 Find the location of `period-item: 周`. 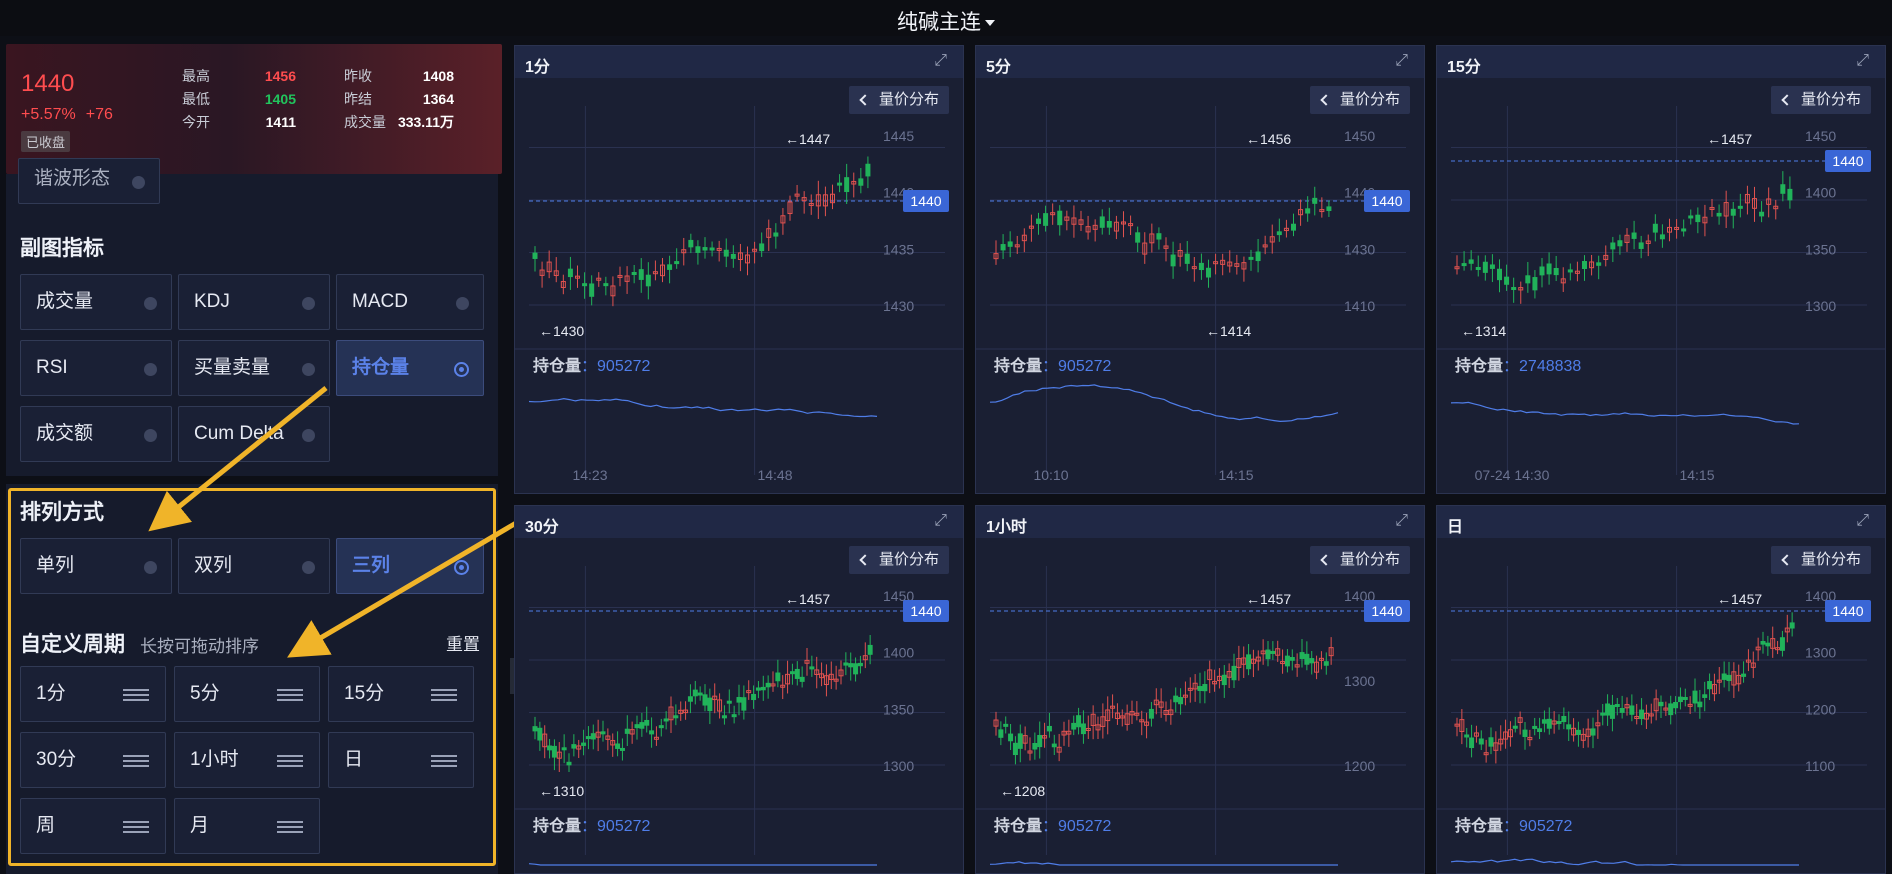

period-item: 周 is located at coordinates (93, 826).